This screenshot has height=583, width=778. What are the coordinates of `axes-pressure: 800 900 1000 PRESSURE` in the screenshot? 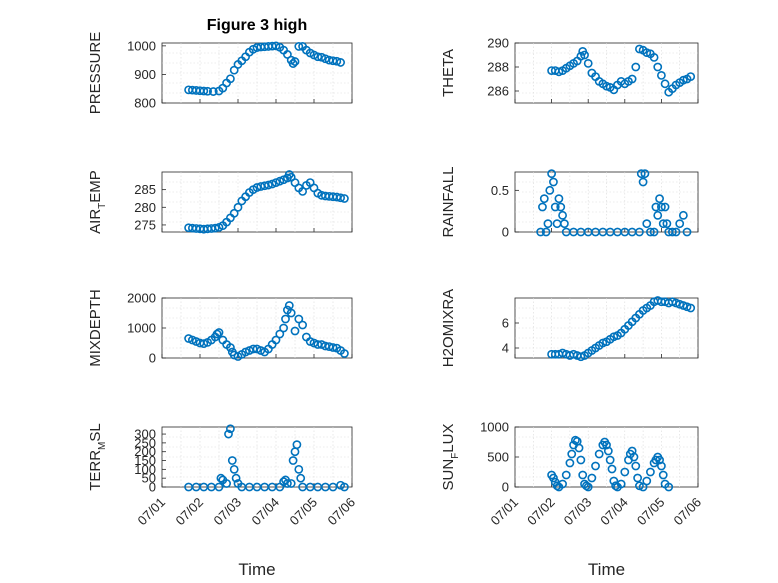 It's located at (220, 73).